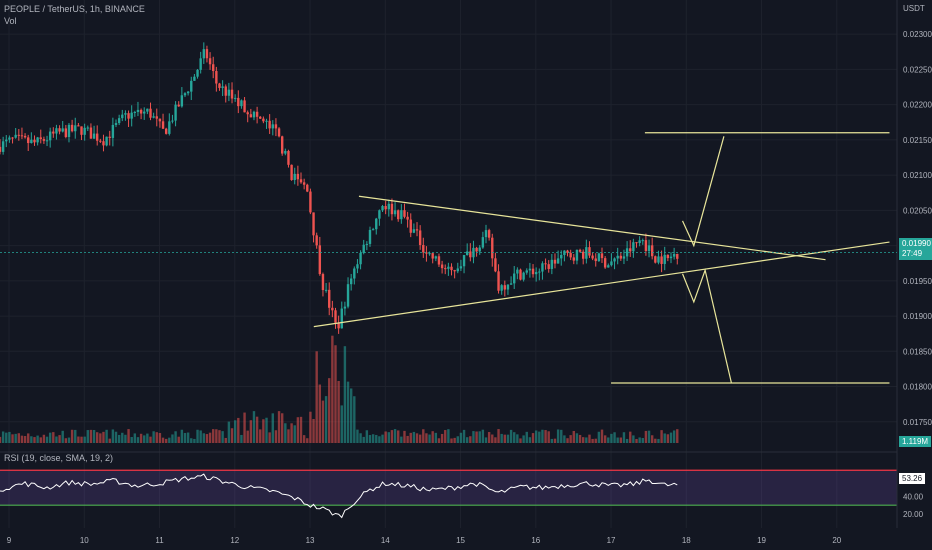 The image size is (932, 550). What do you see at coordinates (836, 540) in the screenshot?
I see `time-tick-label: 20` at bounding box center [836, 540].